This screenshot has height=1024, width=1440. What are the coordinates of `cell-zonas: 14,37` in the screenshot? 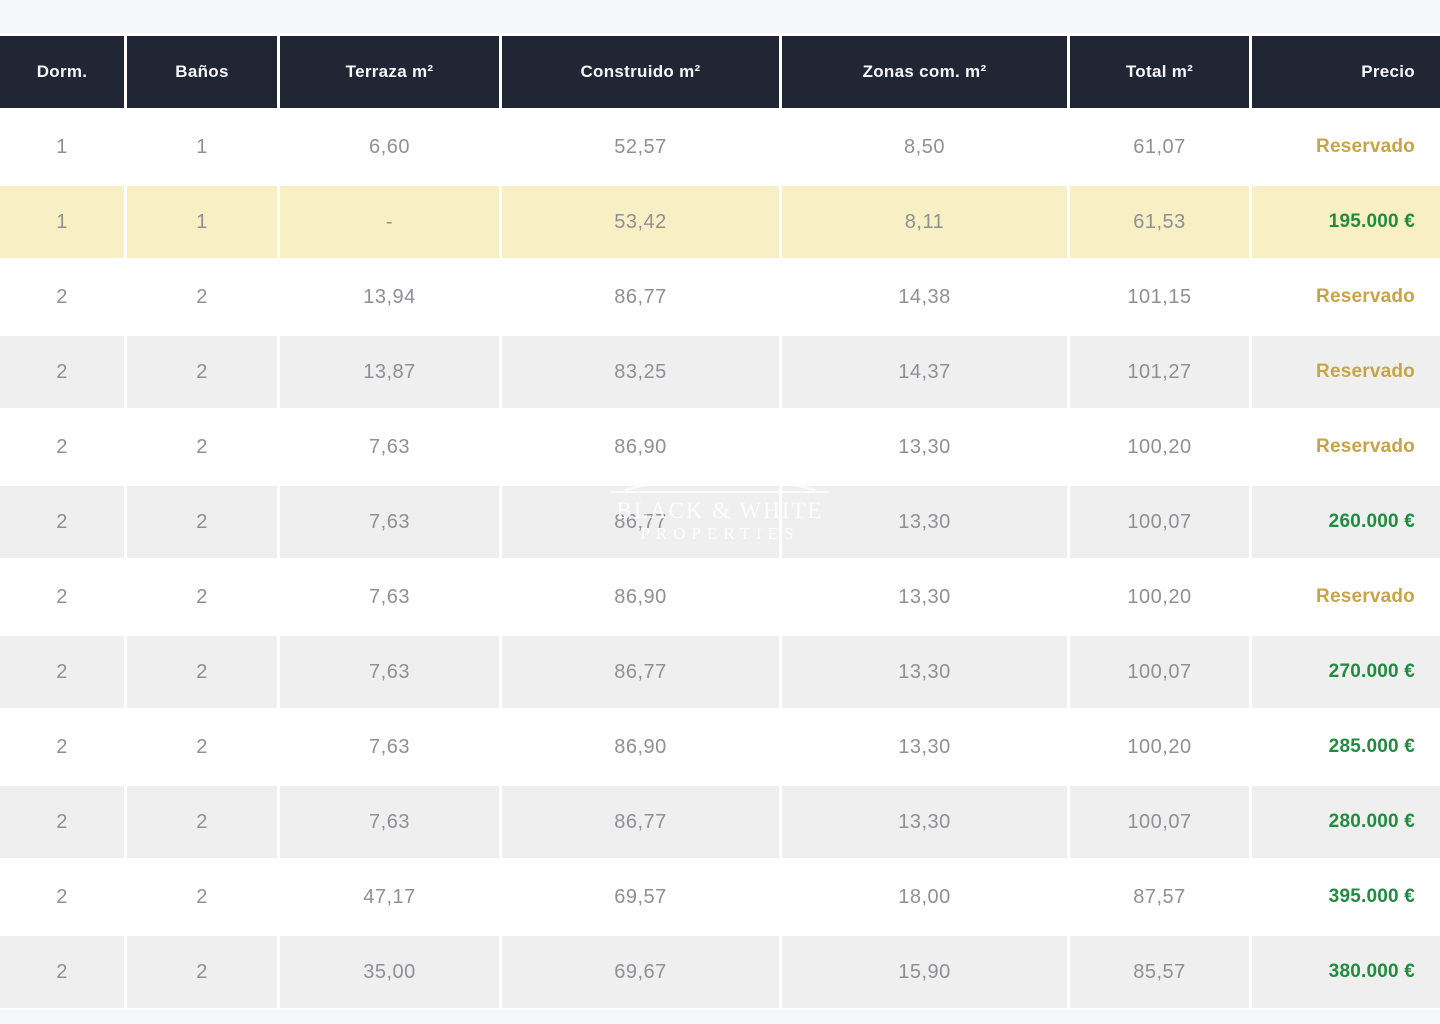 It's located at (924, 372).